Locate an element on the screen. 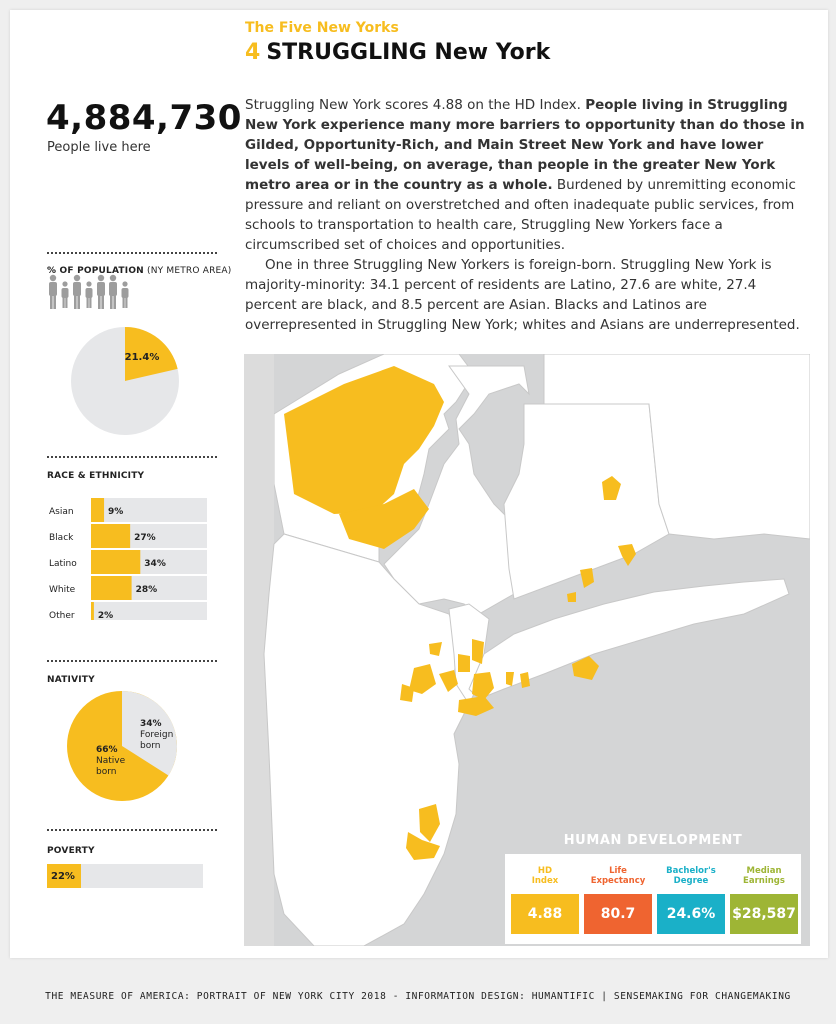 This screenshot has width=836, height=1024. share-label-light: (NY METRO AREA) is located at coordinates (187, 271).